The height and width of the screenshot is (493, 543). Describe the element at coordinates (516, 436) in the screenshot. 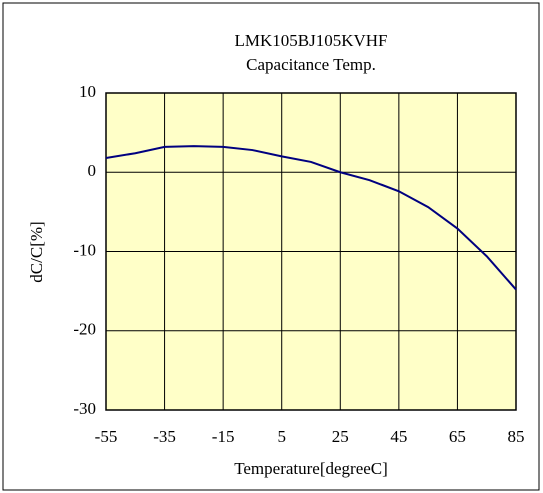

I see `x-tick-label: 85` at that location.